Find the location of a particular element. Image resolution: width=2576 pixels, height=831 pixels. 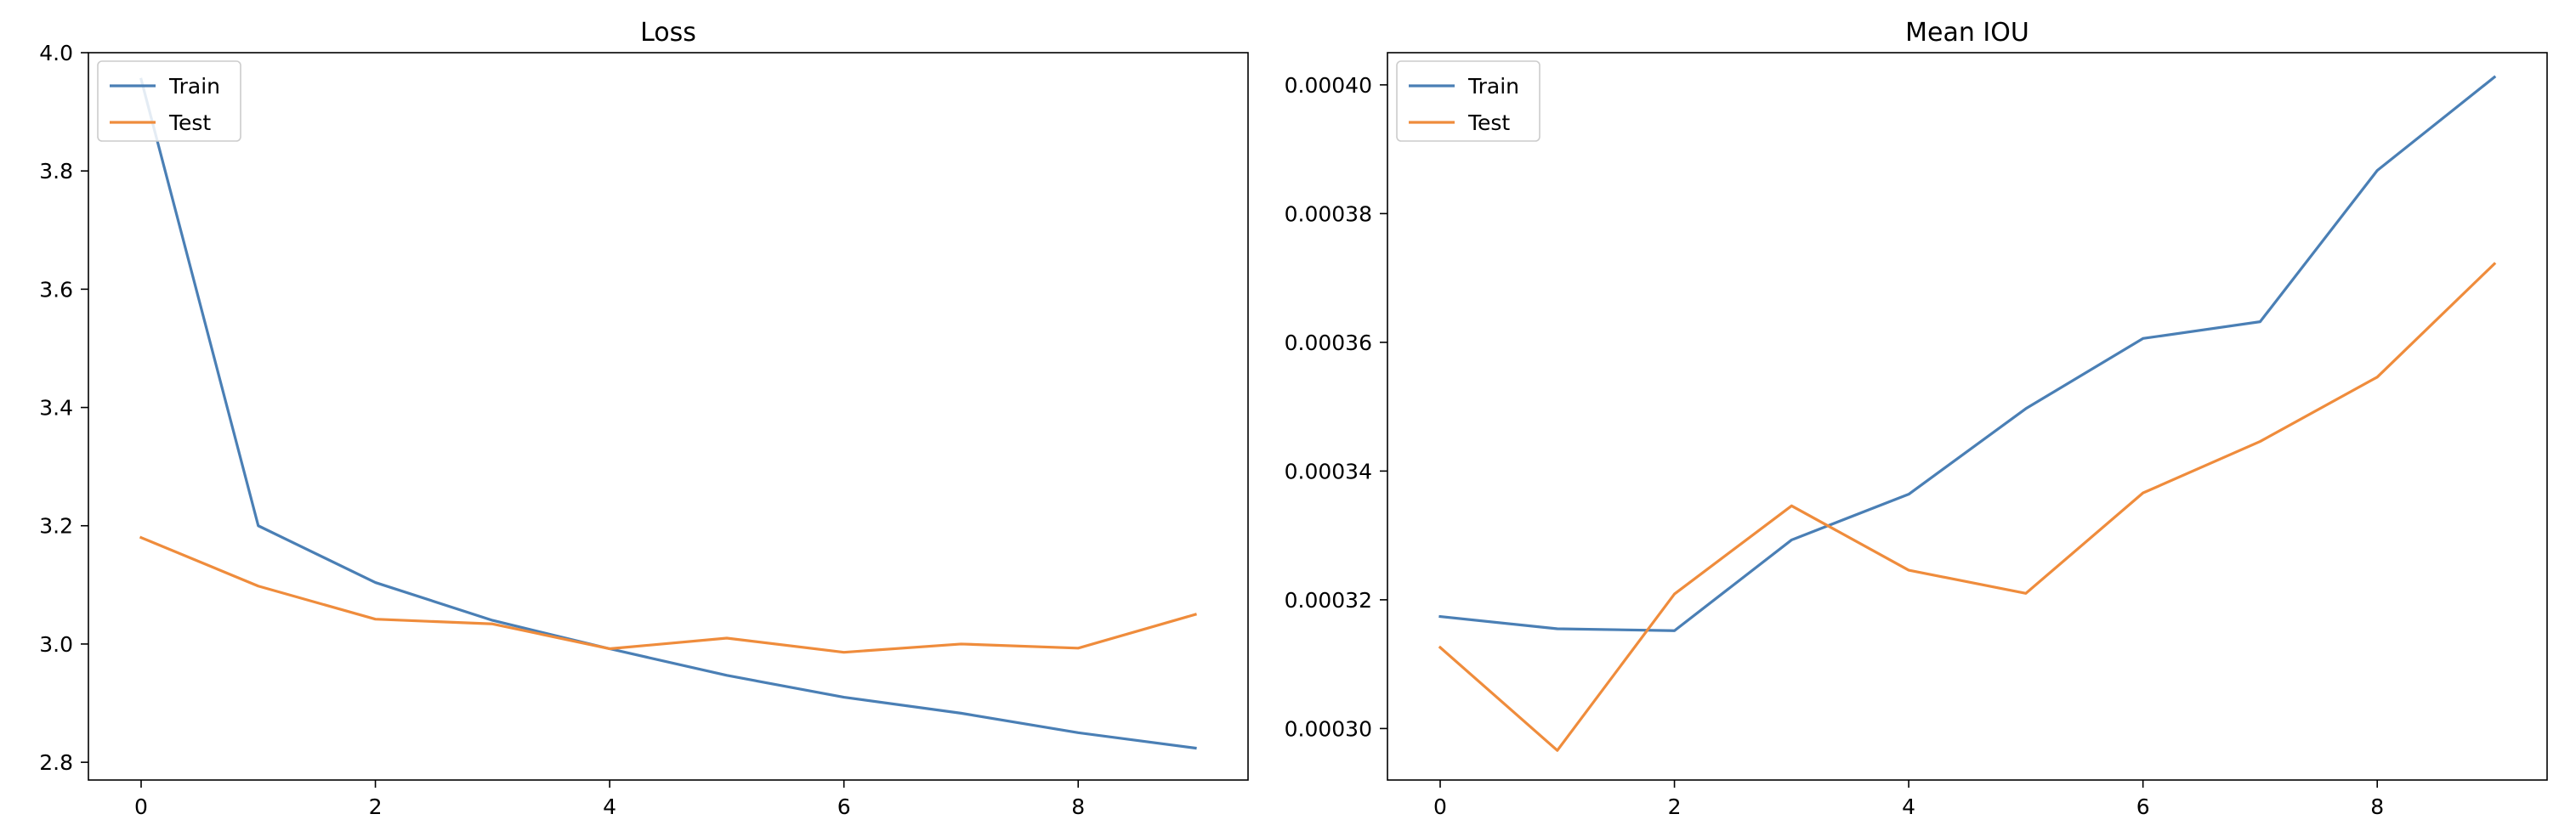

y-tick-label: 0.00030 is located at coordinates (1329, 728).